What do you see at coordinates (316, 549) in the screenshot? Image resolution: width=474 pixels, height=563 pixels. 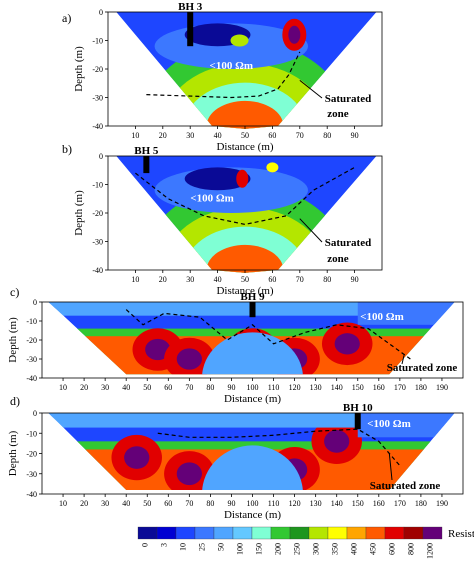 I see `colorbar-tick-label: 300` at bounding box center [316, 549].